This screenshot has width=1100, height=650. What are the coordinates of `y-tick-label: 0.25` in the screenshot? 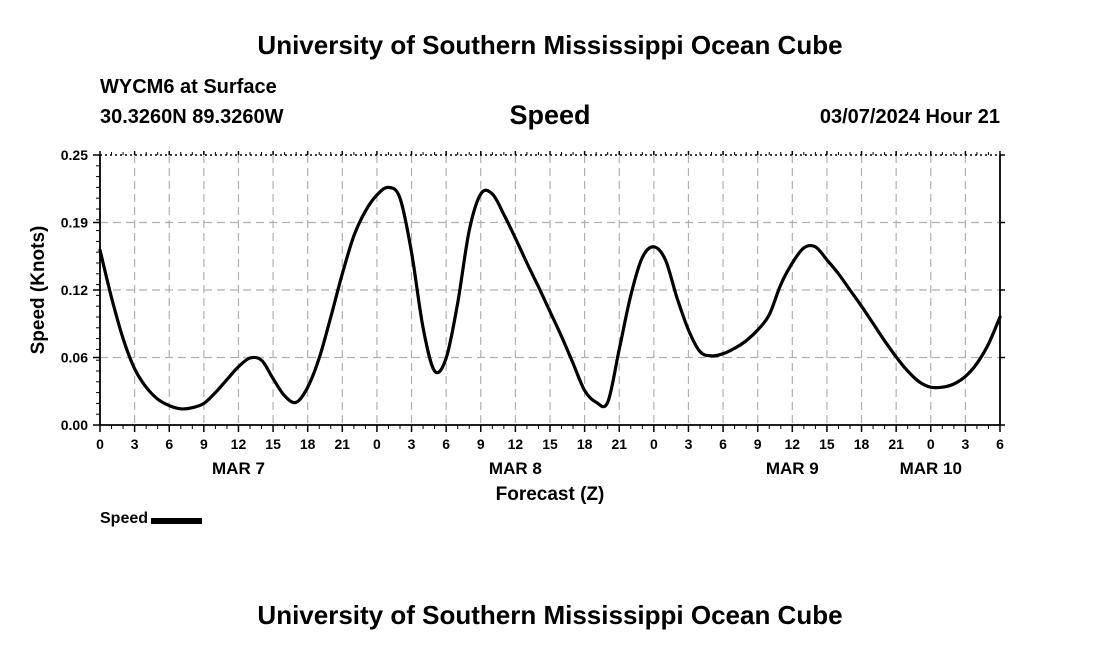 It's located at (74, 155).